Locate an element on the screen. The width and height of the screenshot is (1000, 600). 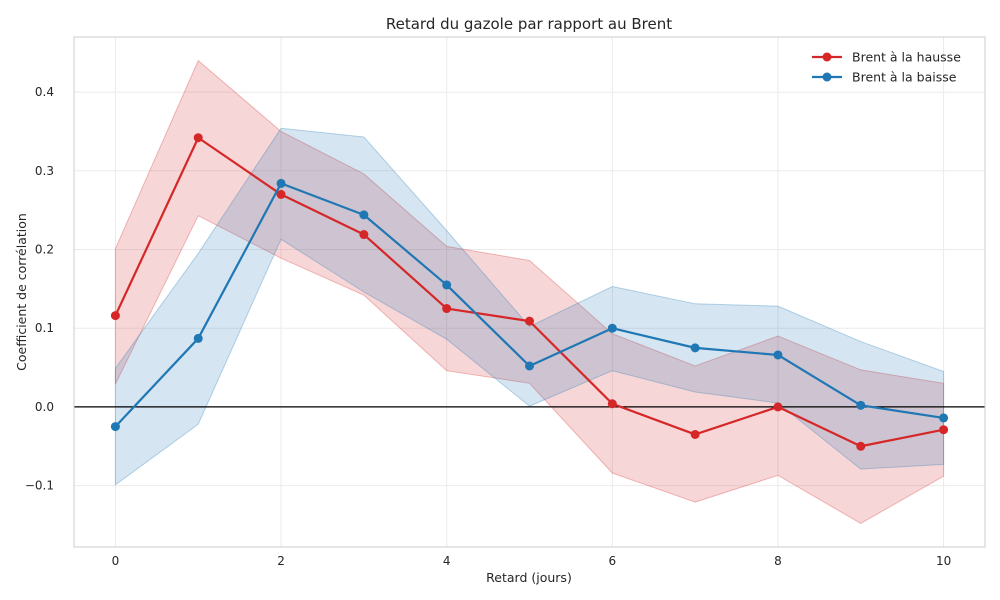
x-tick-label: 4 is located at coordinates (447, 561).